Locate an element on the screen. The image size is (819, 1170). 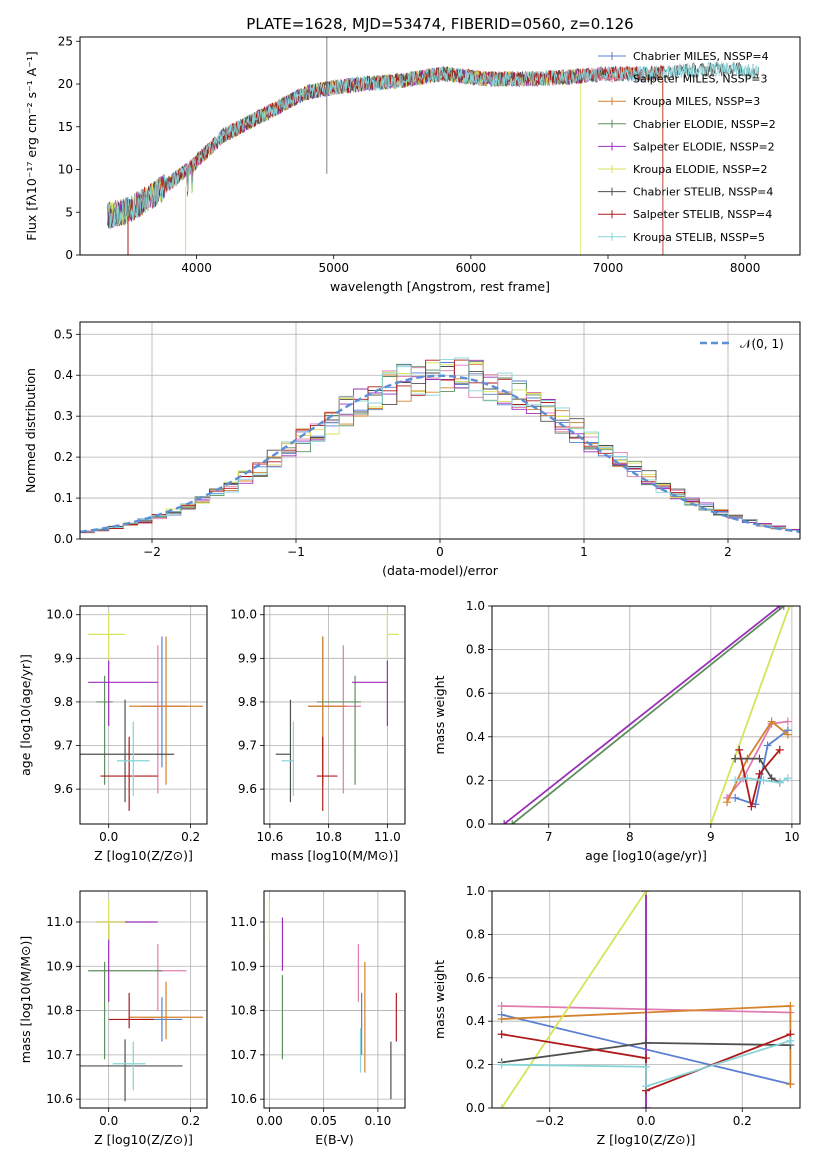
x-tick-label: 4000 is located at coordinates (196, 268).